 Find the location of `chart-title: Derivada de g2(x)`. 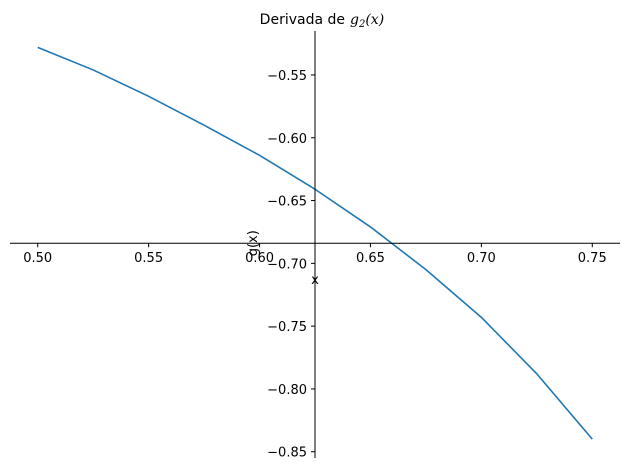

chart-title: Derivada de g2(x) is located at coordinates (322, 21).